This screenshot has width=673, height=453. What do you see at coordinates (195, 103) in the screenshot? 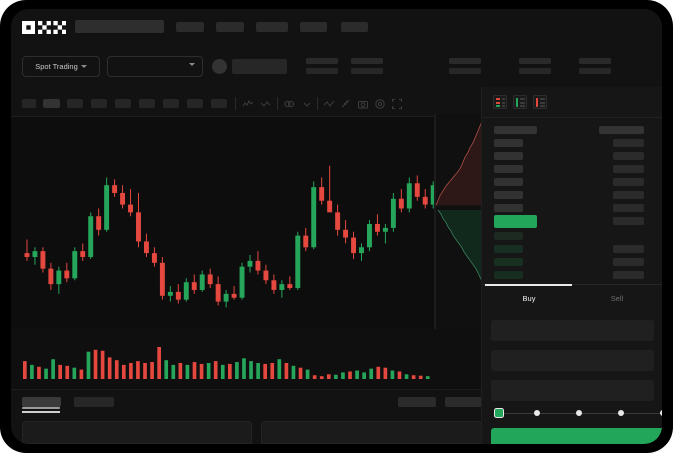
I see `timeframe-1w` at bounding box center [195, 103].